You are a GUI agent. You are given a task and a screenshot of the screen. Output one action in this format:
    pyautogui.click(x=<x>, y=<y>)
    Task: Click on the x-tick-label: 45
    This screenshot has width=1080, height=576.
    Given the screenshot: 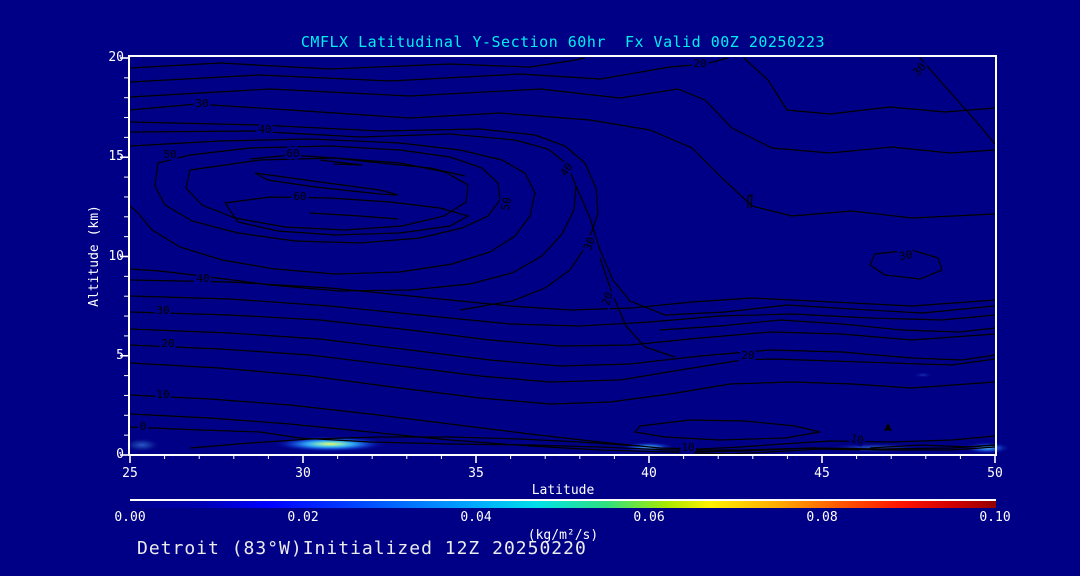 What is the action you would take?
    pyautogui.click(x=822, y=473)
    